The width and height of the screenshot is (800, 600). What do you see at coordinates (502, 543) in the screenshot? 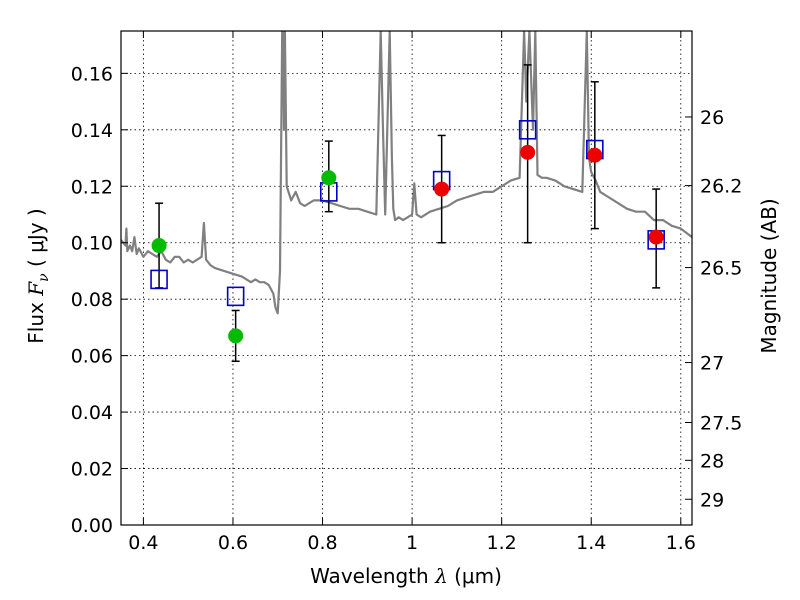
I see `x-tick-label: 1.2` at bounding box center [502, 543].